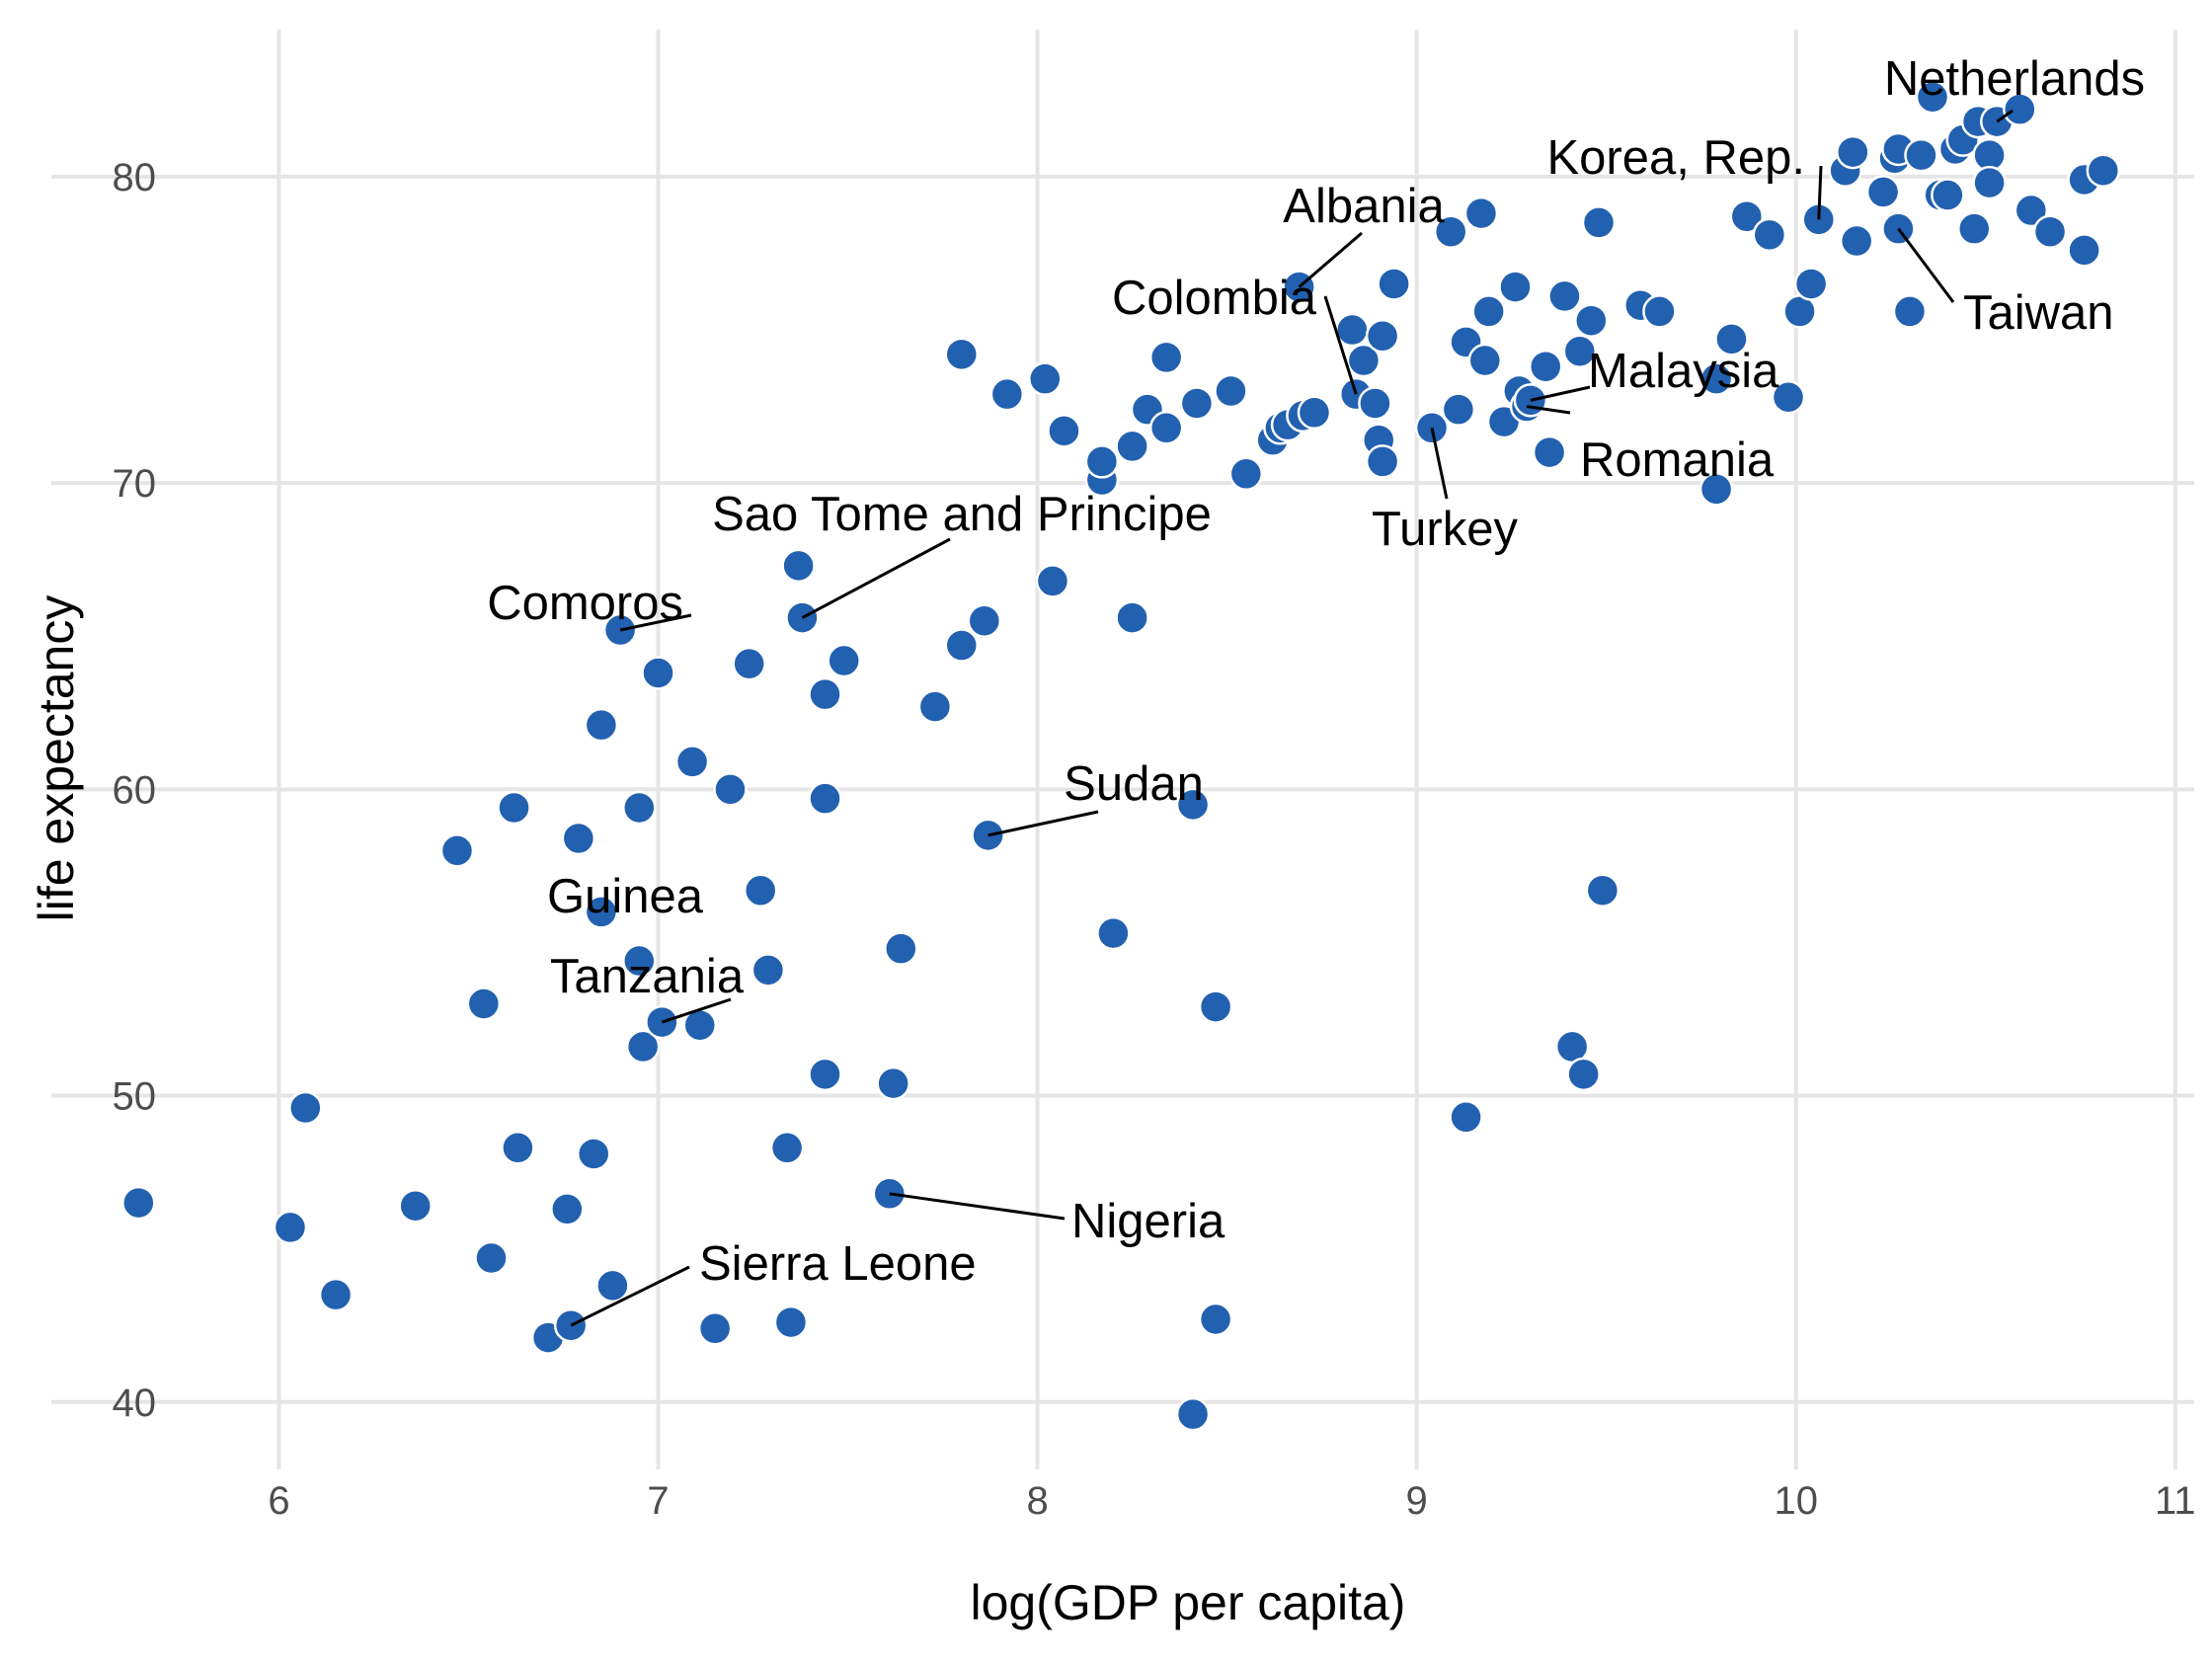  I want to click on annotation-label-romania: Romania, so click(1677, 461).